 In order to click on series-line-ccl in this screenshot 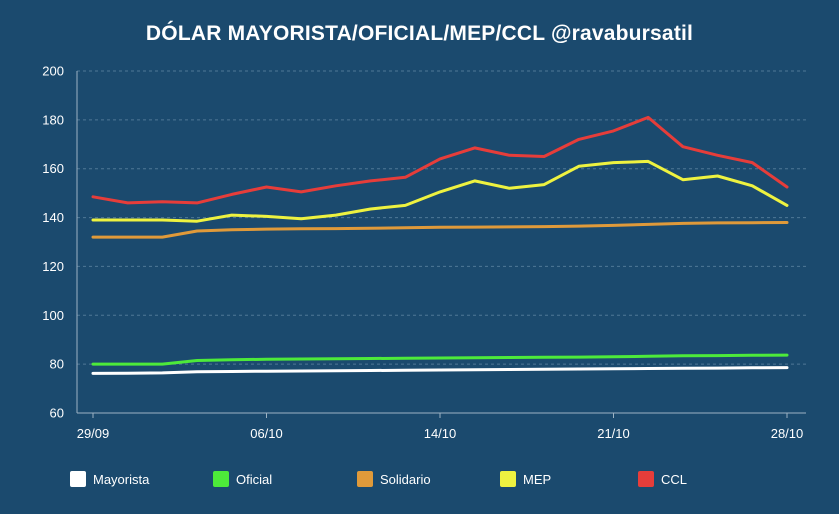, I will do `click(440, 160)`.